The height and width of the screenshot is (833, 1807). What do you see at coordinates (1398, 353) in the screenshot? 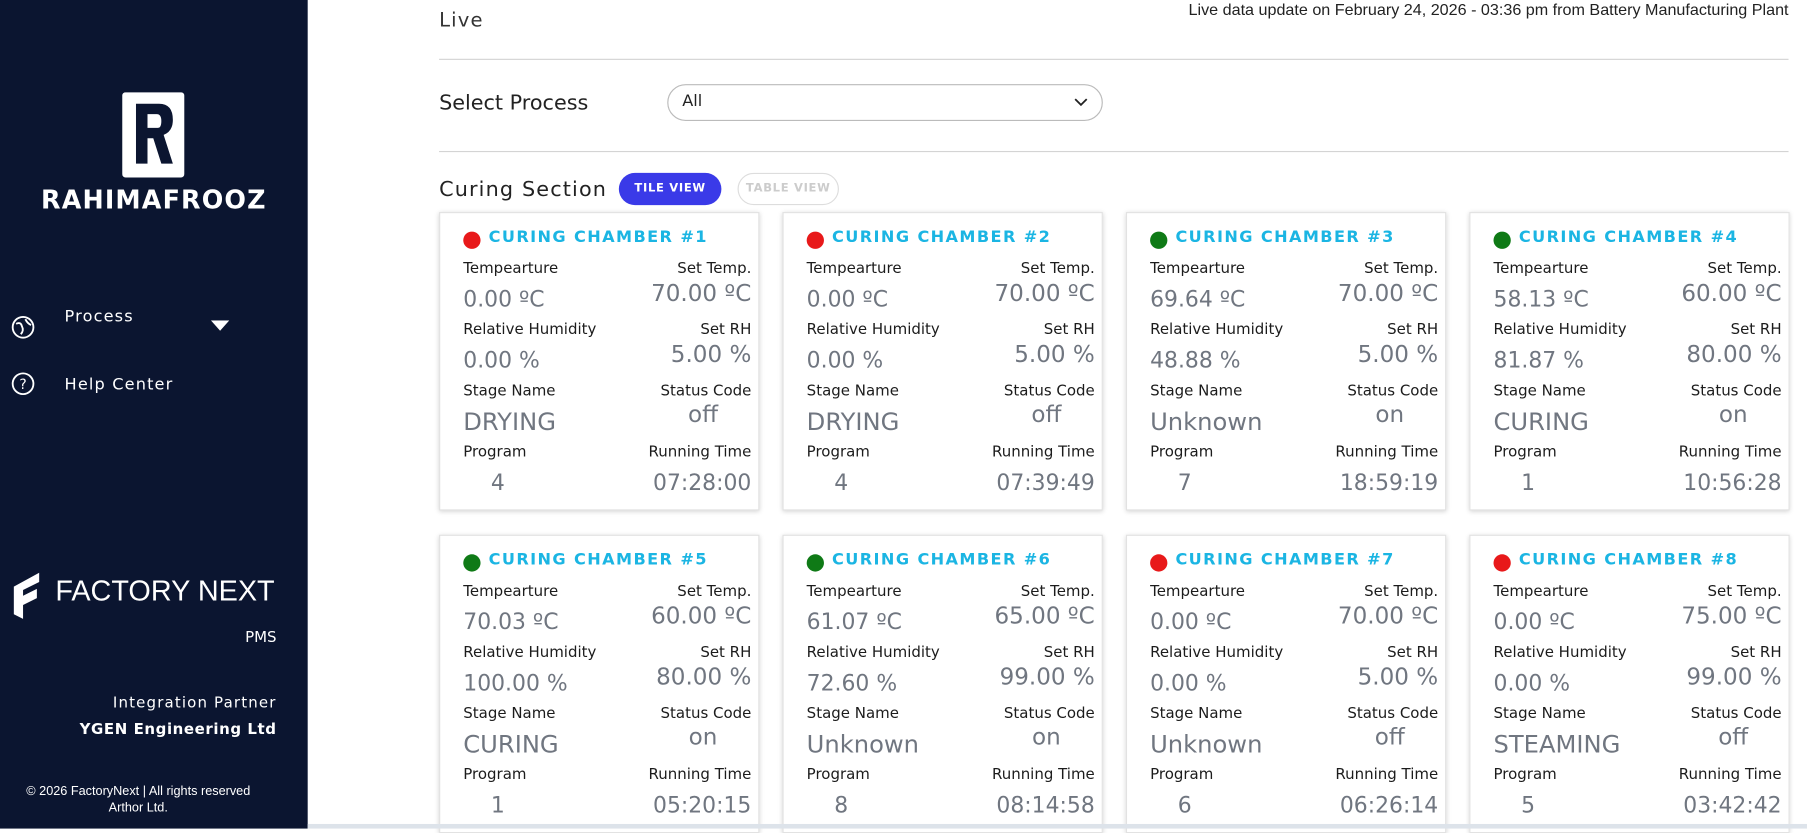
I see `field-value: 5.00 %` at bounding box center [1398, 353].